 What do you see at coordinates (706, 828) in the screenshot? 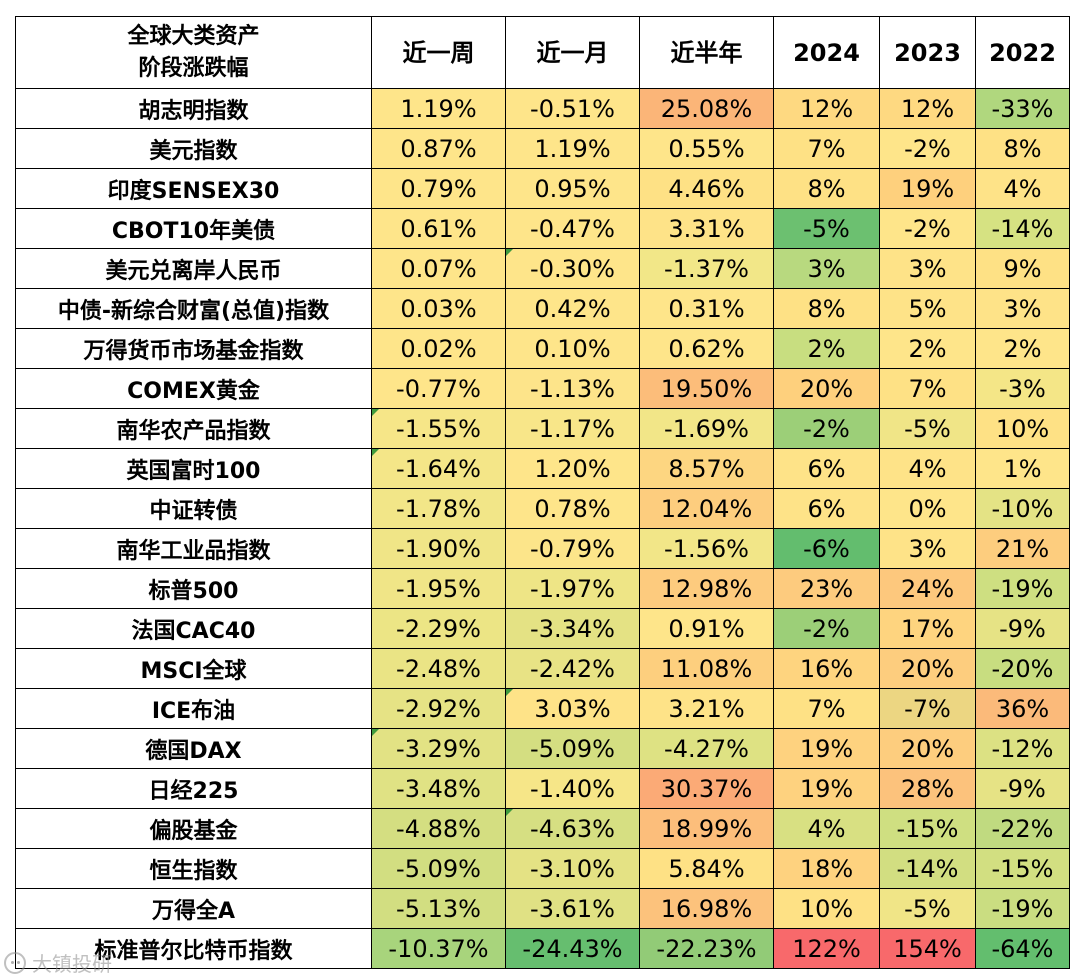
I see `value-cell: 18.99%` at bounding box center [706, 828].